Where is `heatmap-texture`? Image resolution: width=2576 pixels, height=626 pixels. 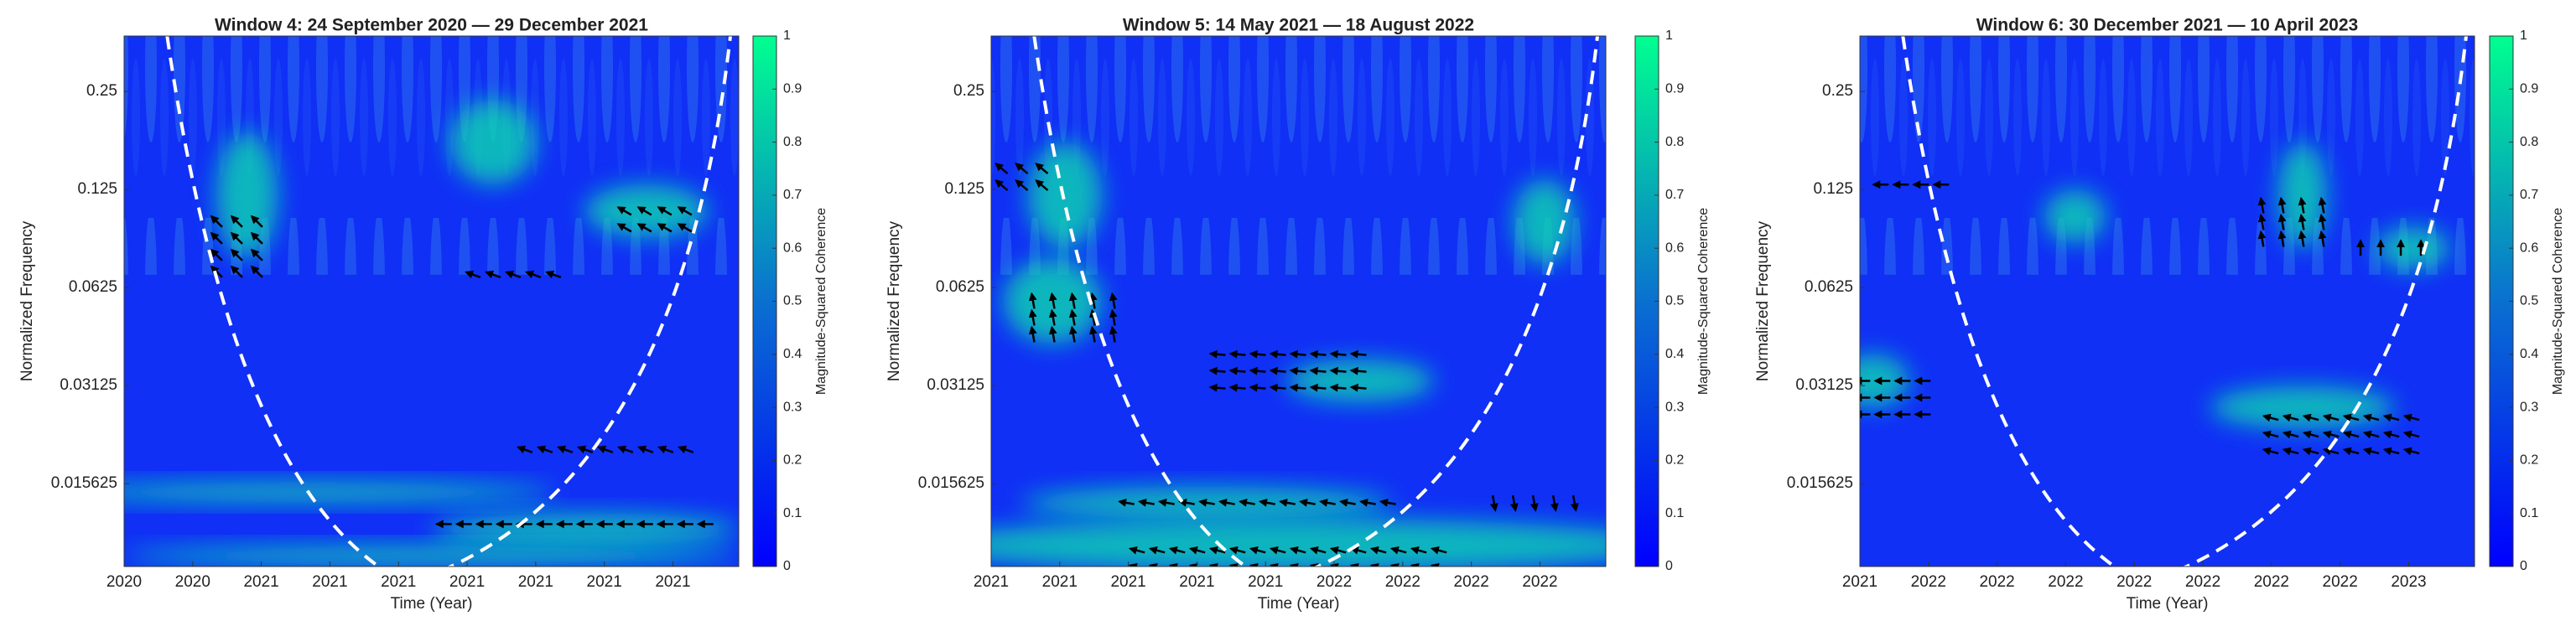 heatmap-texture is located at coordinates (2167, 155).